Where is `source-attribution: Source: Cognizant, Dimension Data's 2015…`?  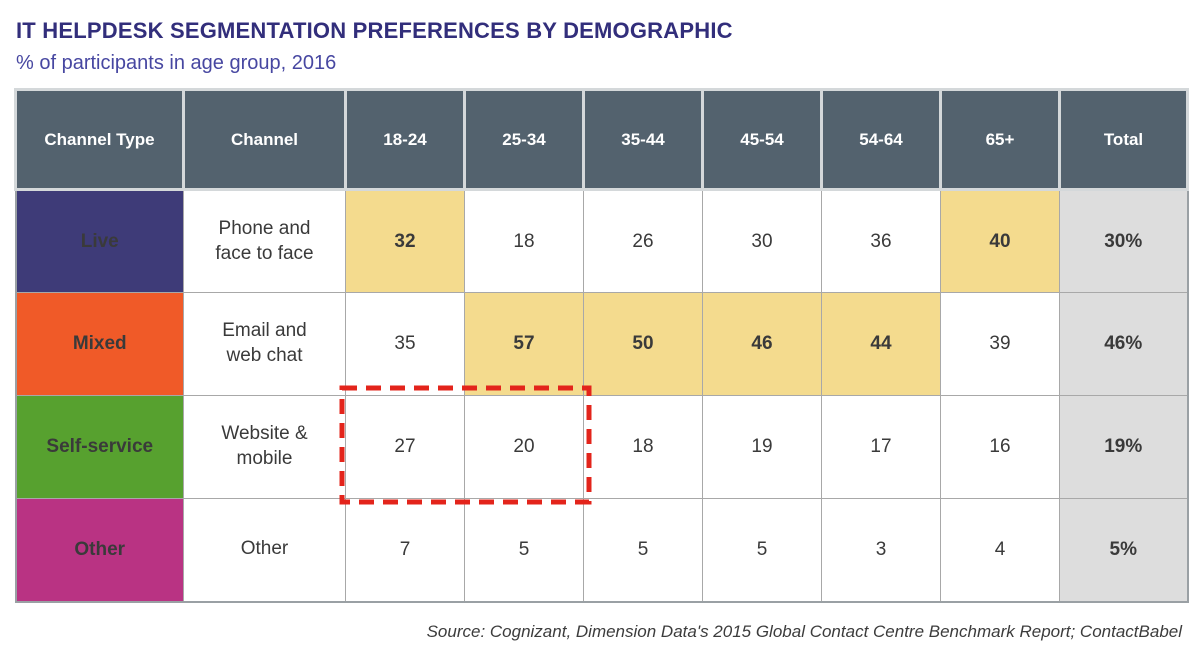 source-attribution: Source: Cognizant, Dimension Data's 2015… is located at coordinates (804, 631).